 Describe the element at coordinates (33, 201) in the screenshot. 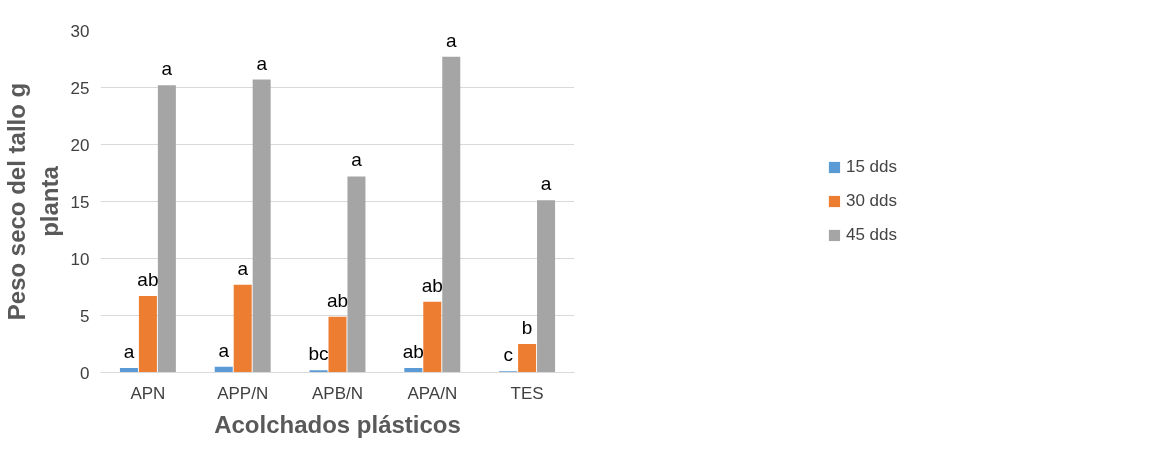

I see `y-axis-title: Peso seco del tallo g planta` at that location.